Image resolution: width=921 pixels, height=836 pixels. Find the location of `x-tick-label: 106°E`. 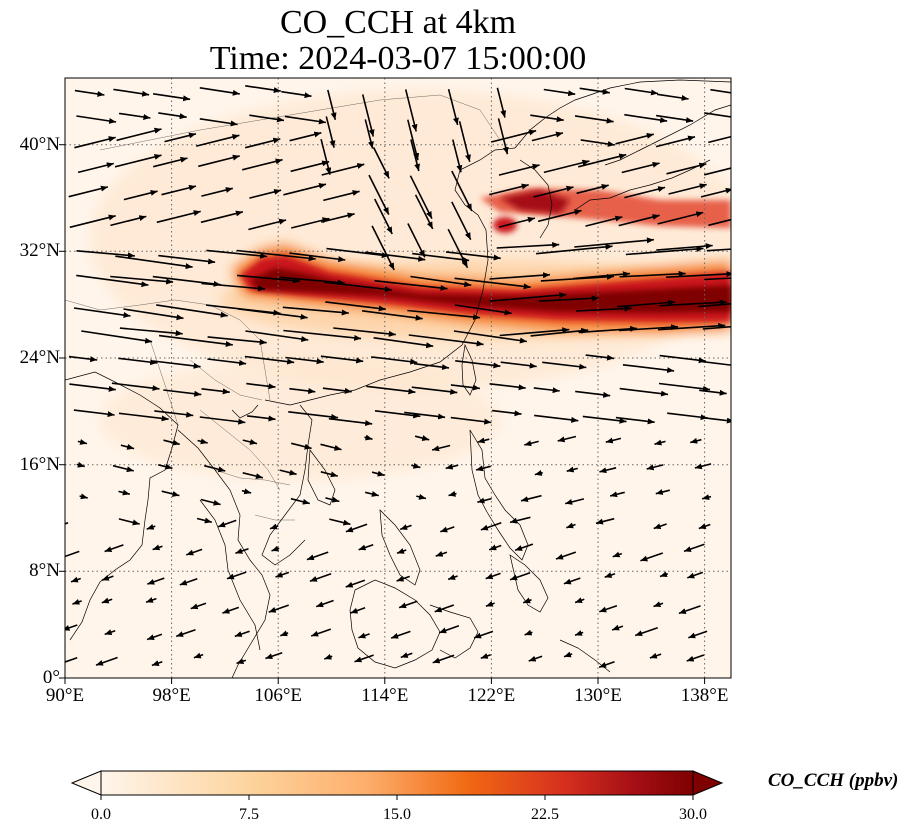

x-tick-label: 106°E is located at coordinates (278, 695).